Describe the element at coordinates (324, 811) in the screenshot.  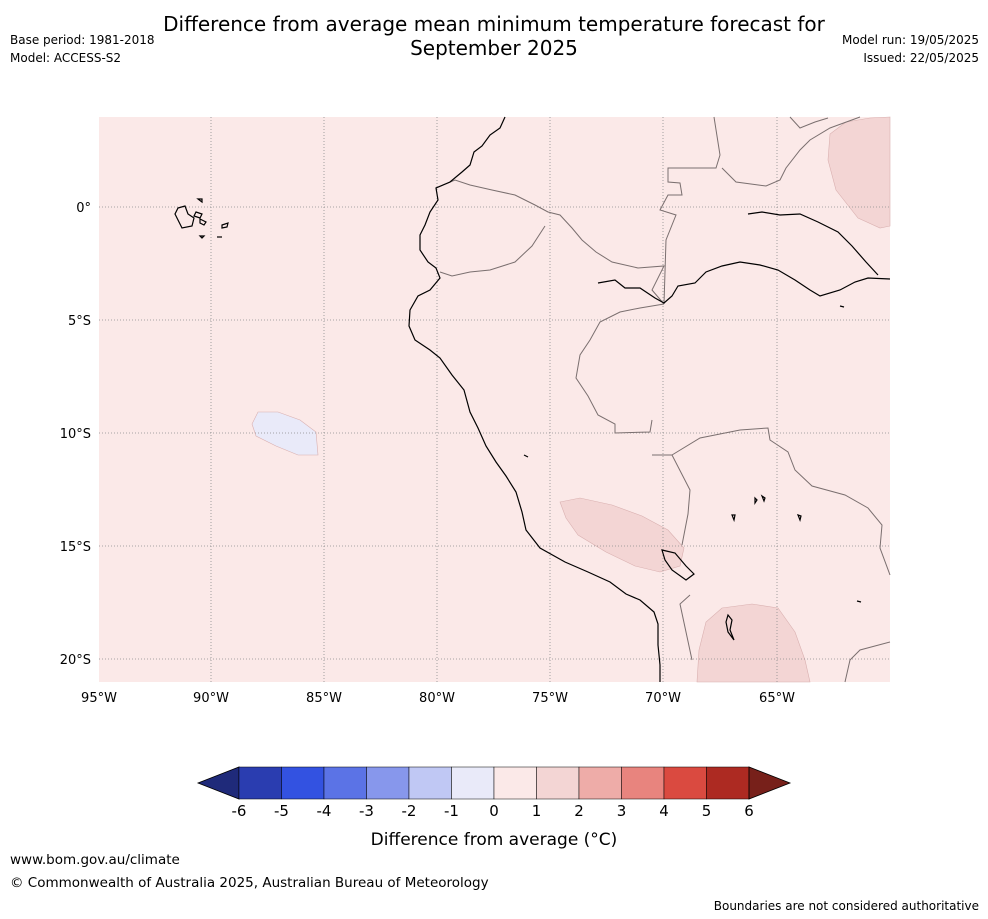
I see `colorbar-tick-label: -4` at that location.